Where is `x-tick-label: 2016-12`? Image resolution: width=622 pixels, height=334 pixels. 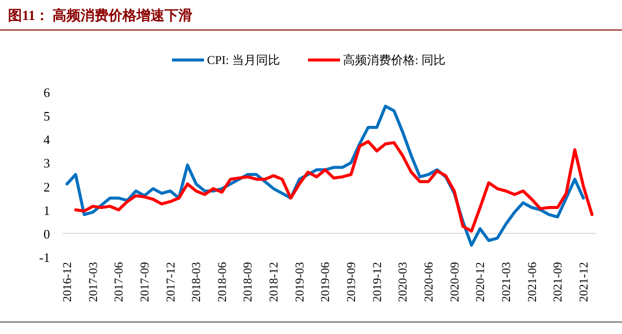
x-tick-label: 2016-12 is located at coordinates (67, 282).